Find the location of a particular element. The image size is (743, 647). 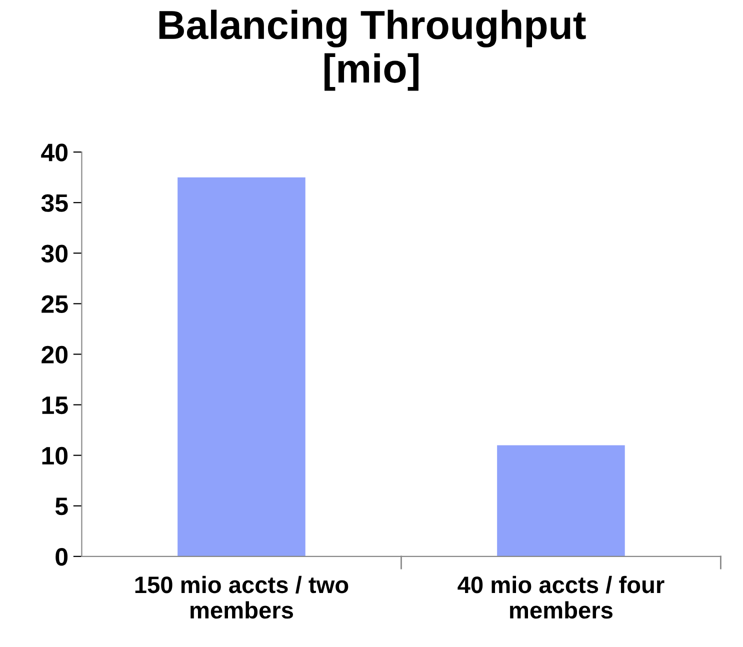

y-tick-label: 35 is located at coordinates (54, 203).